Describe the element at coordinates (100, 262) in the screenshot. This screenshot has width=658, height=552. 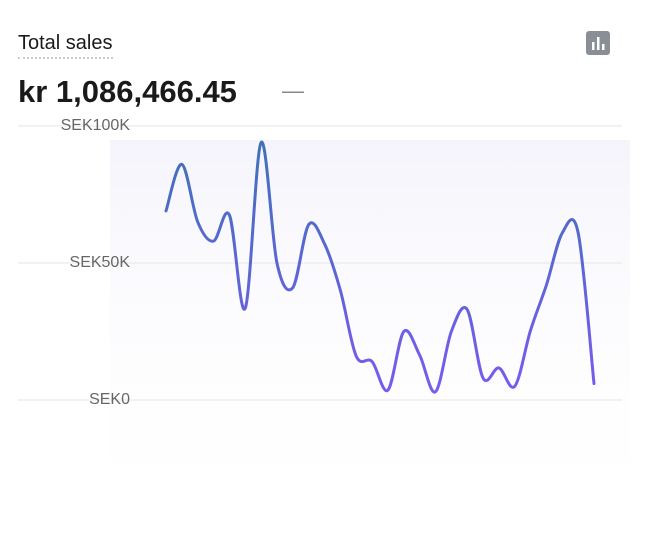
I see `y-tick-label: SEK50K` at that location.